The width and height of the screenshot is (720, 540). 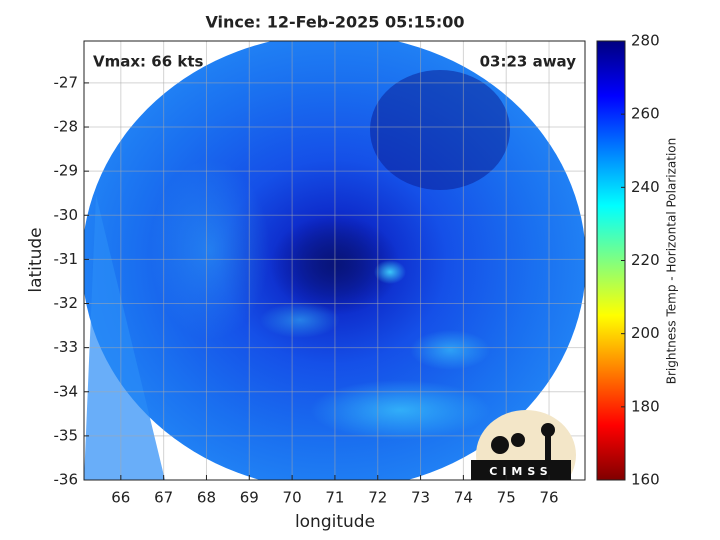 I want to click on colorbar-tick-label: 260, so click(x=645, y=114).